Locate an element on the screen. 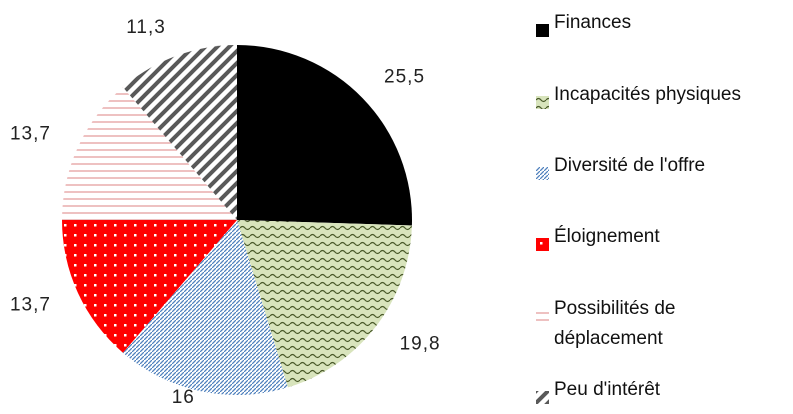 The width and height of the screenshot is (793, 414). data-label: 25,5 is located at coordinates (404, 77).